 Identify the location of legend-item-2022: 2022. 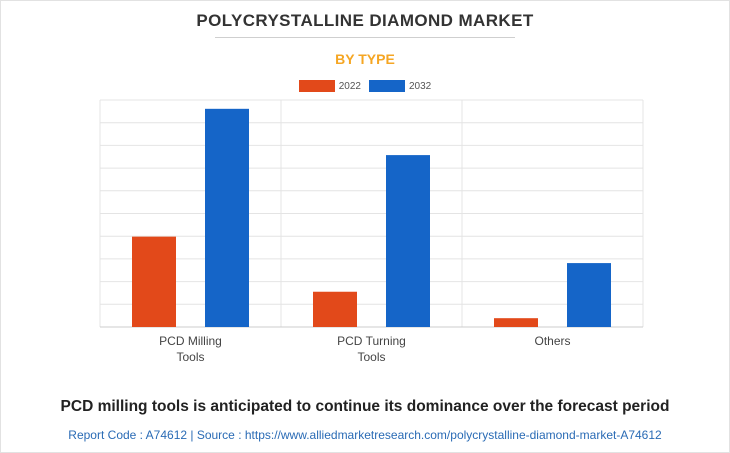
(329, 86).